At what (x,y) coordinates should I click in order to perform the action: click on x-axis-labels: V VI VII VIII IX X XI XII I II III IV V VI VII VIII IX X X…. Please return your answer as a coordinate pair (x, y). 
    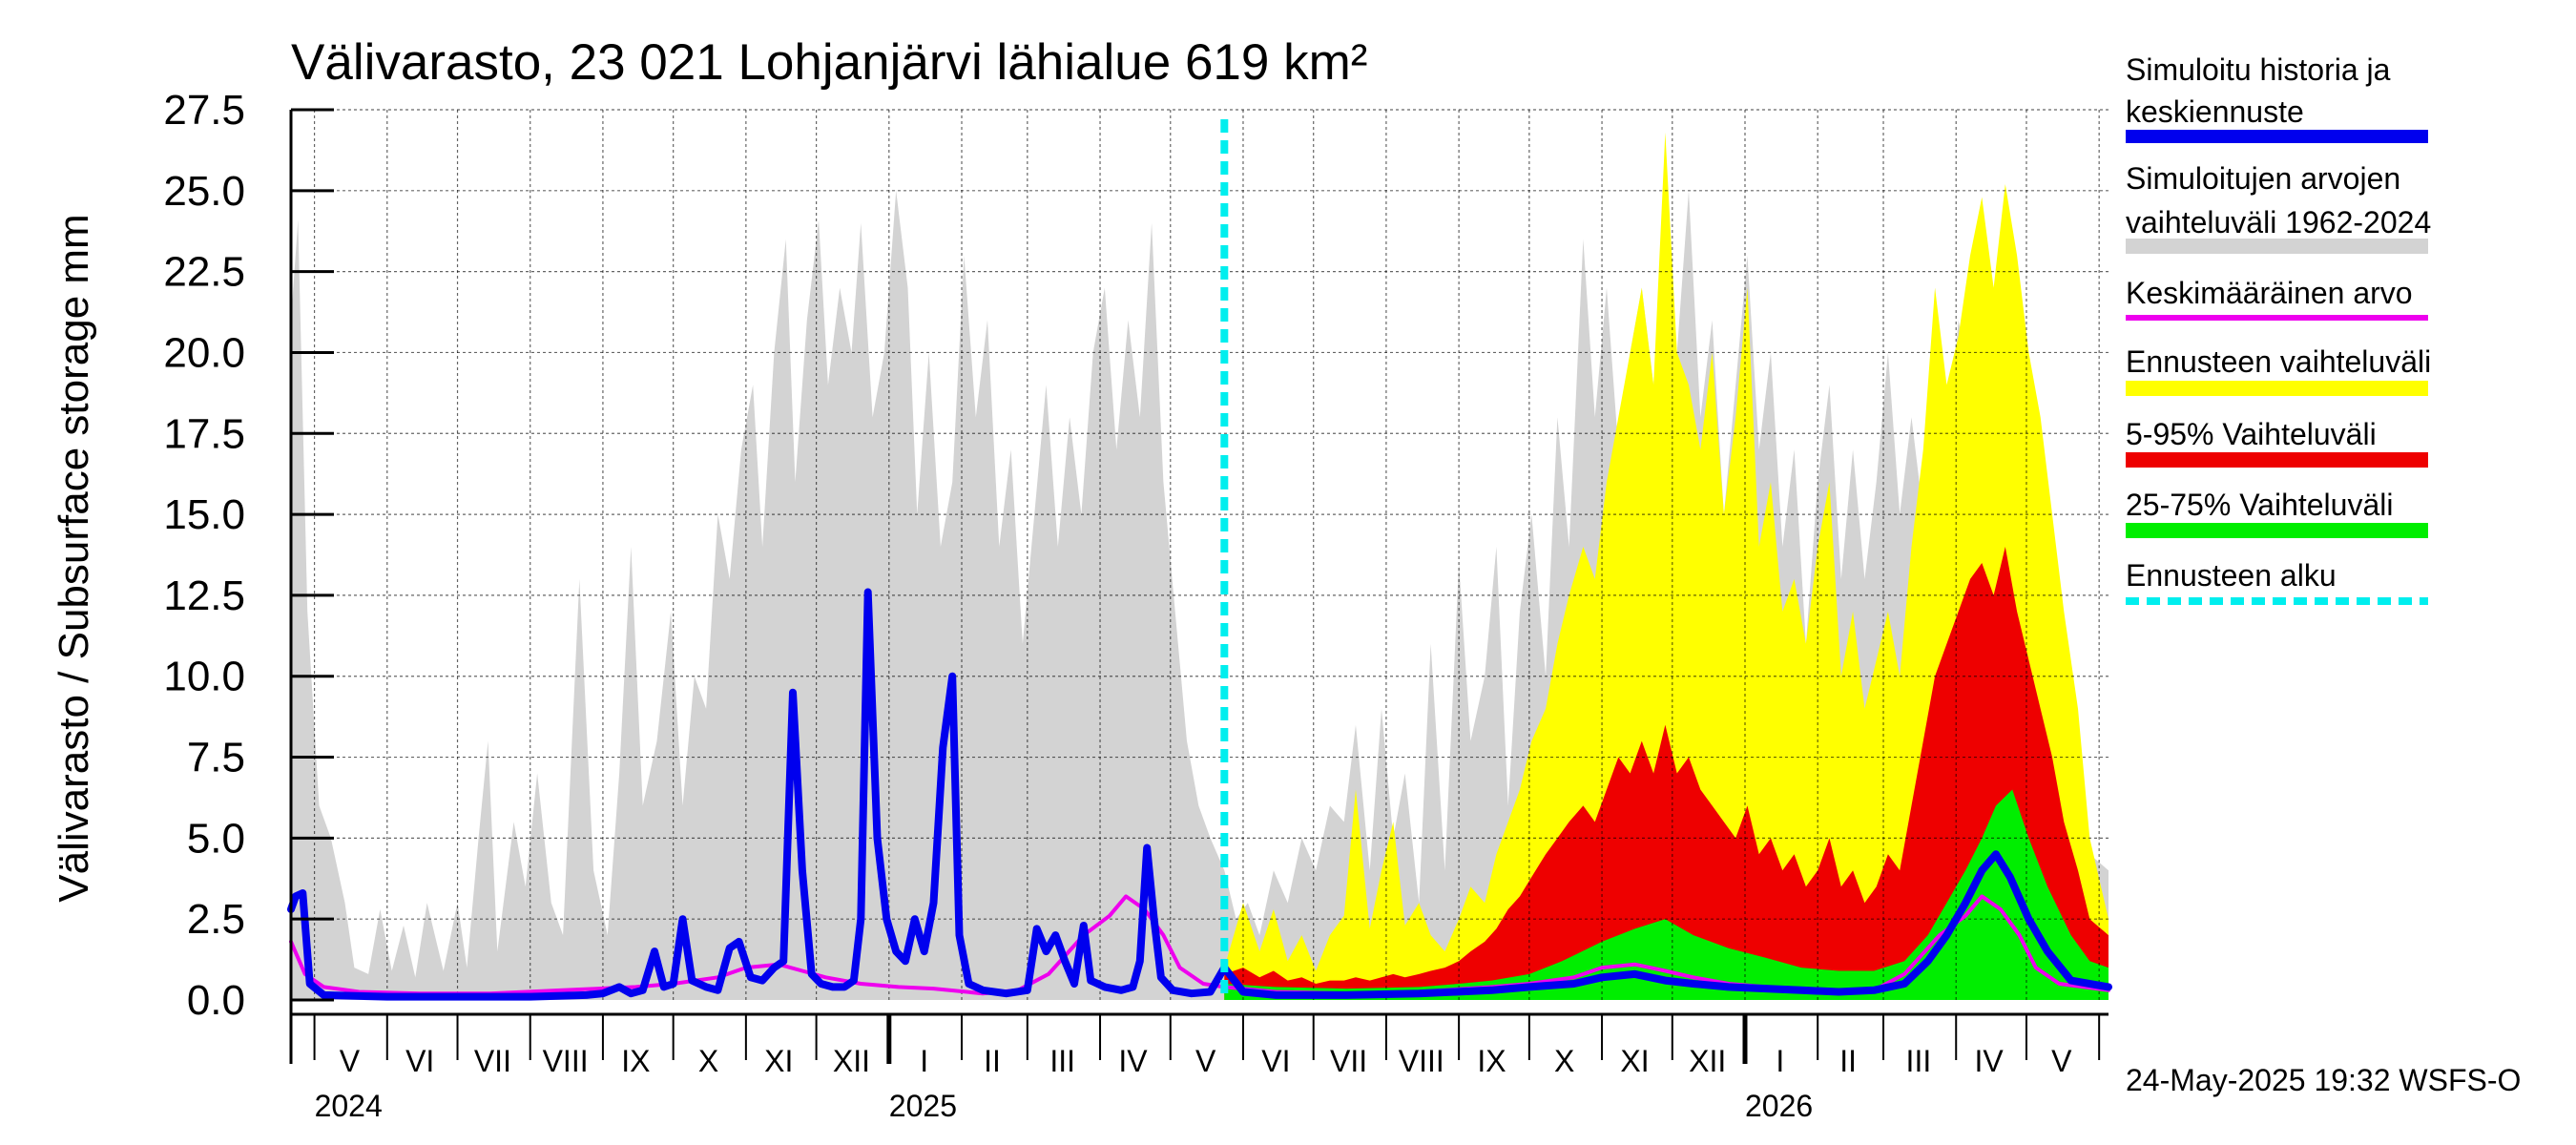
    Looking at the image, I should click on (1207, 1068).